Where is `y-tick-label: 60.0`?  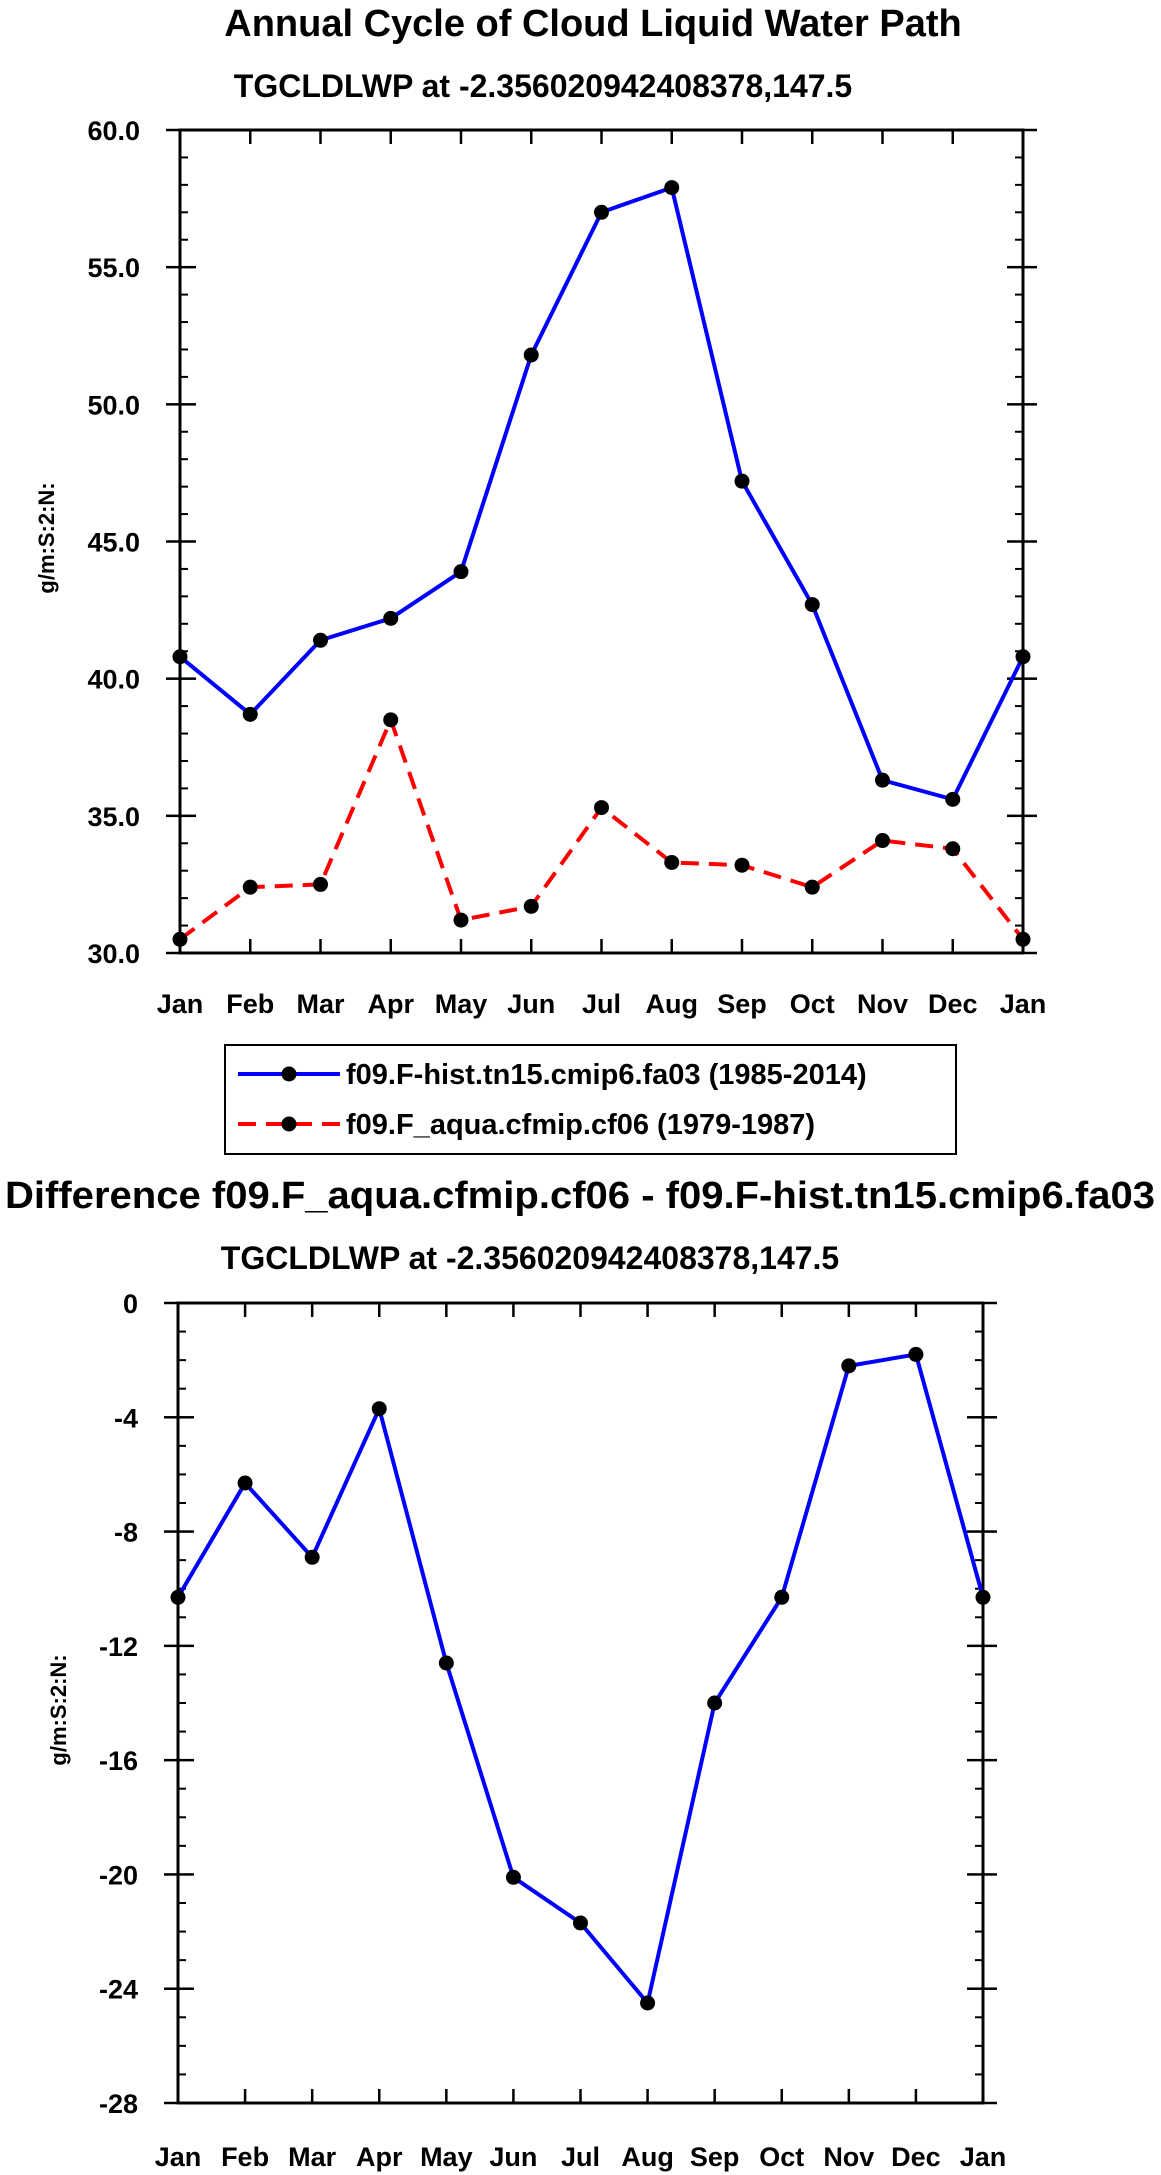 y-tick-label: 60.0 is located at coordinates (113, 131).